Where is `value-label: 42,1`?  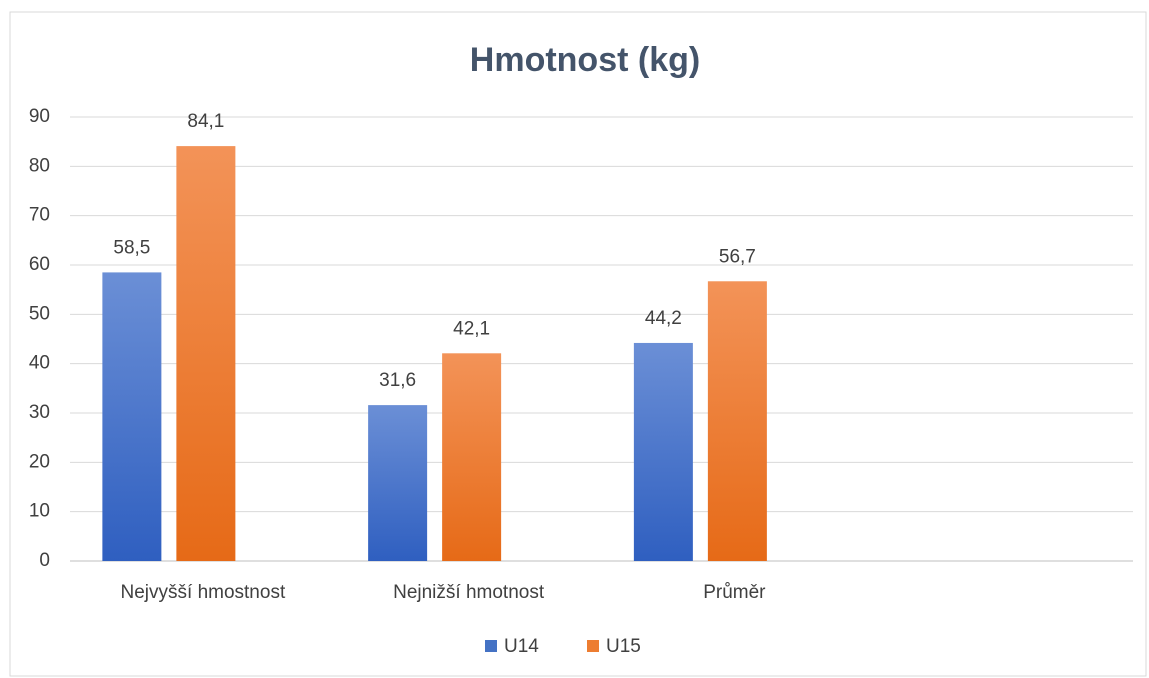 value-label: 42,1 is located at coordinates (471, 328).